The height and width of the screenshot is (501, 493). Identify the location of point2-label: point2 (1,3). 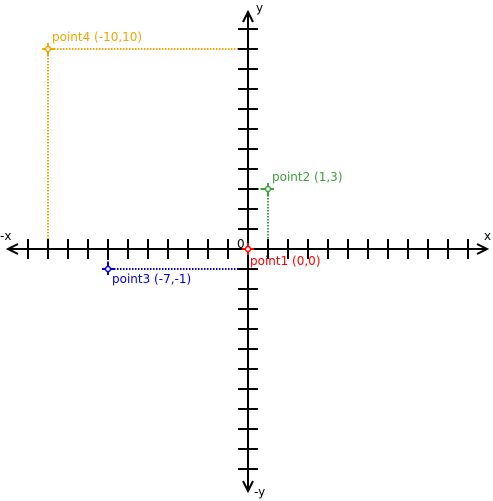
(307, 177).